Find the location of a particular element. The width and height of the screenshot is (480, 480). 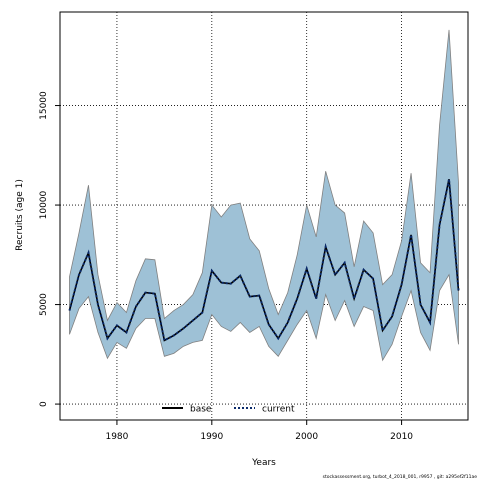

x-tick-label: 1980 is located at coordinates (116, 437).